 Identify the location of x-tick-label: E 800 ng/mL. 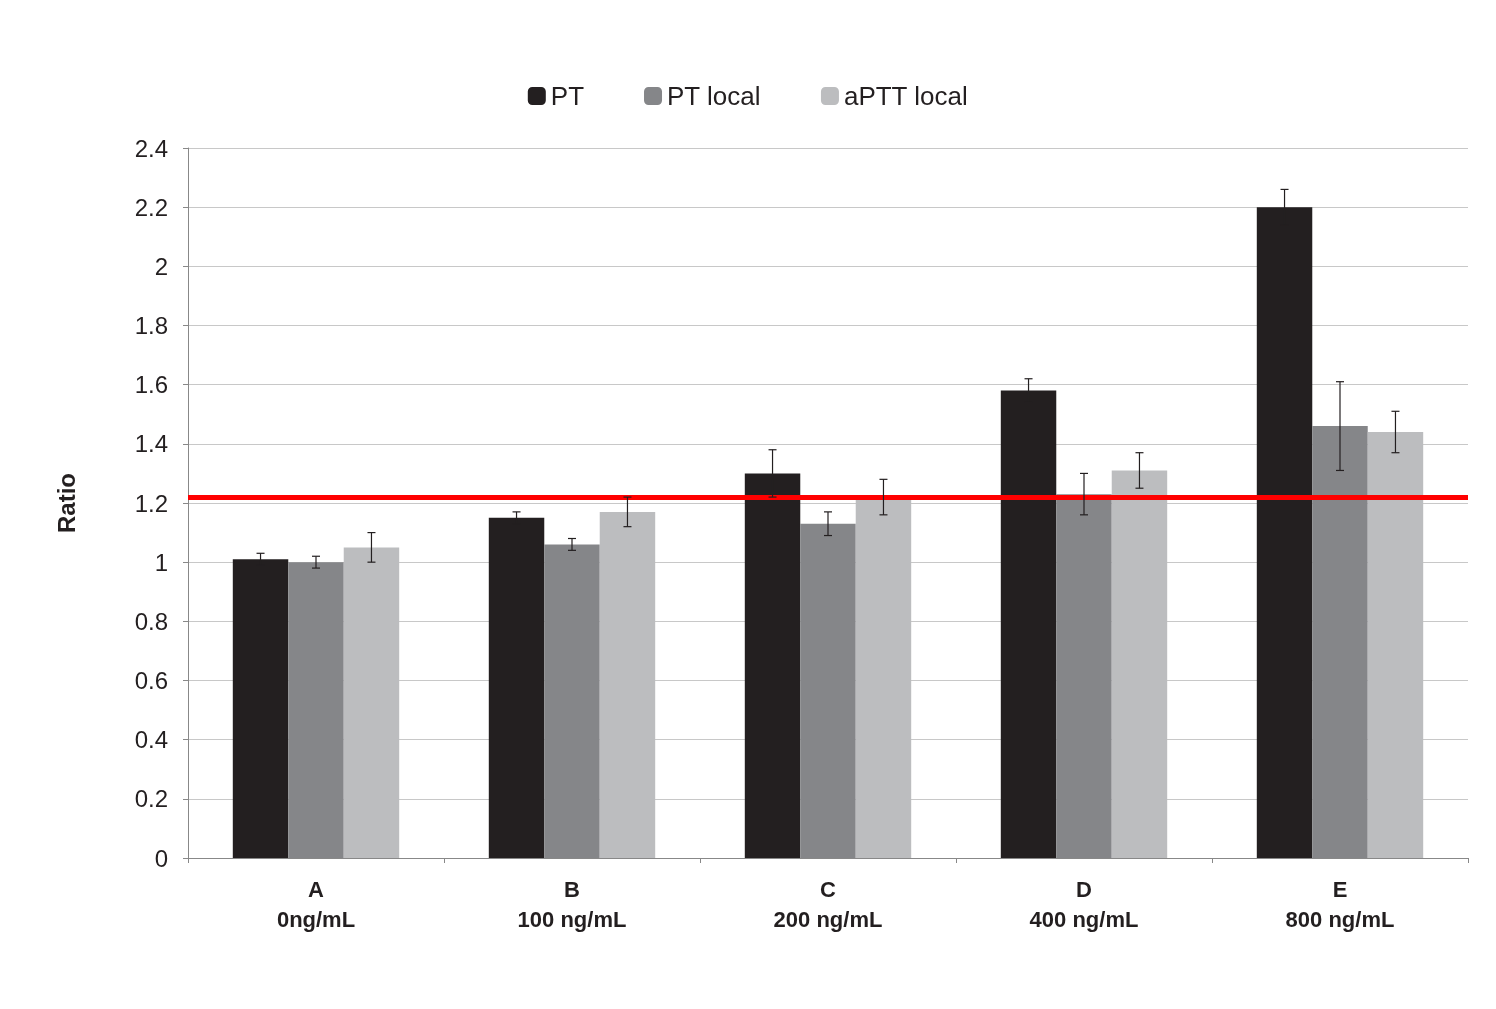
(1340, 904).